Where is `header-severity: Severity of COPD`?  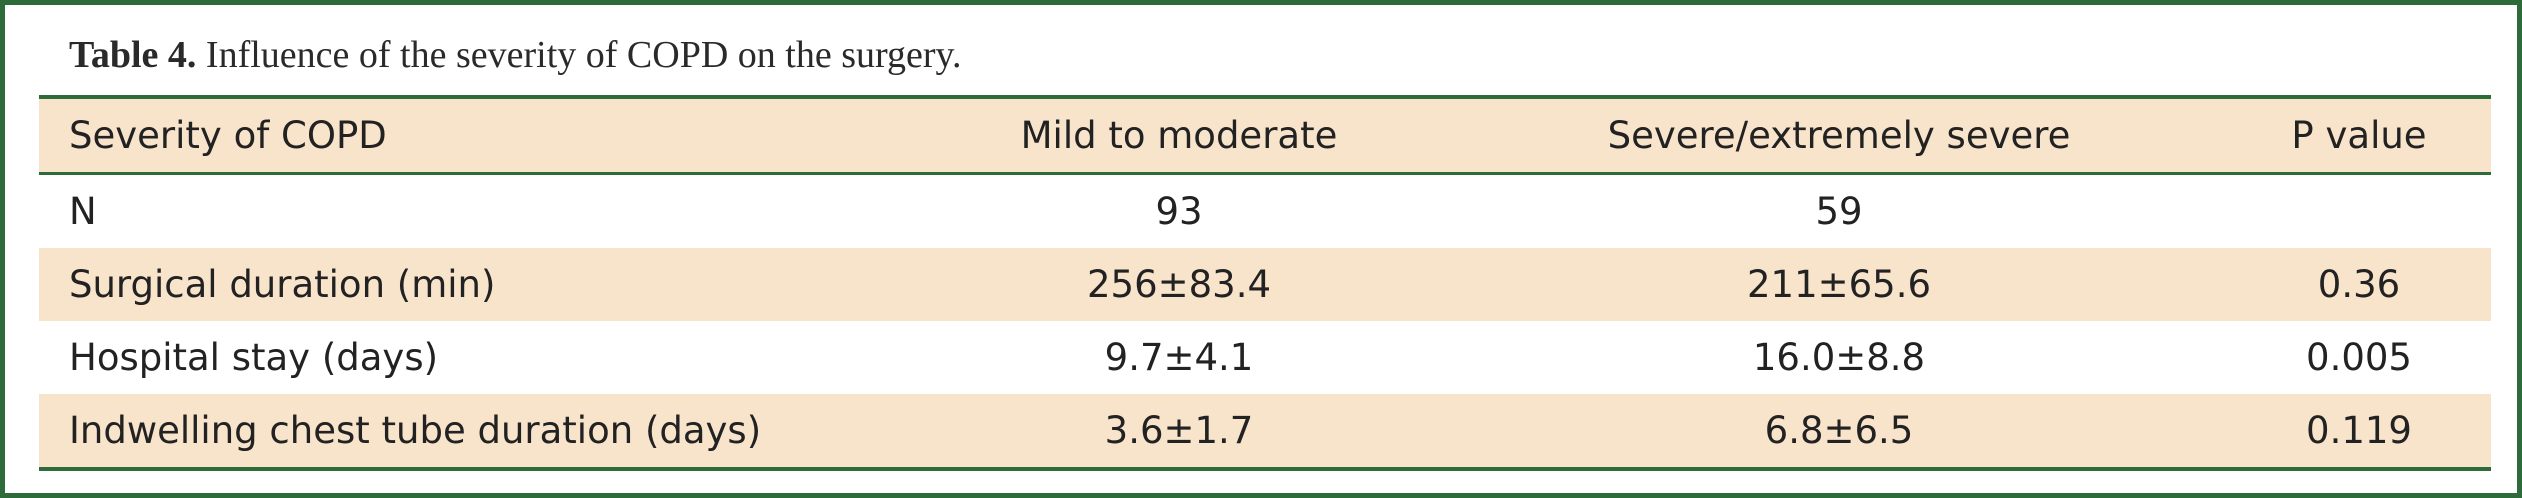
header-severity: Severity of COPD is located at coordinates (228, 135).